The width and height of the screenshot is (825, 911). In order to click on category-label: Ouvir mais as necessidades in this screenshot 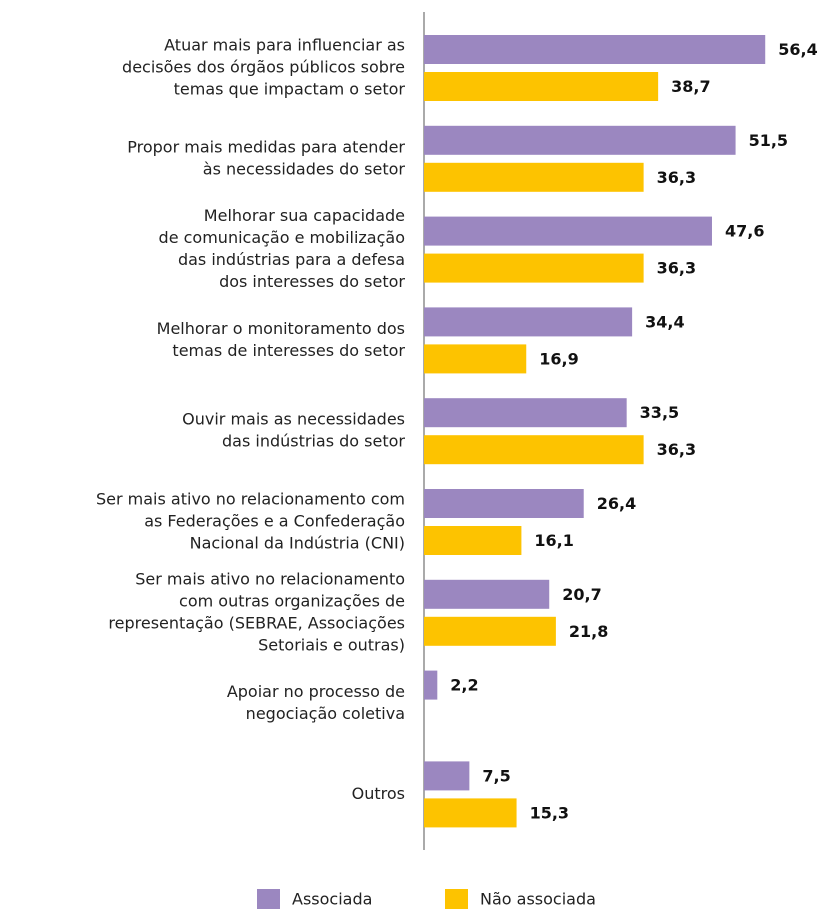, I will do `click(293, 419)`.